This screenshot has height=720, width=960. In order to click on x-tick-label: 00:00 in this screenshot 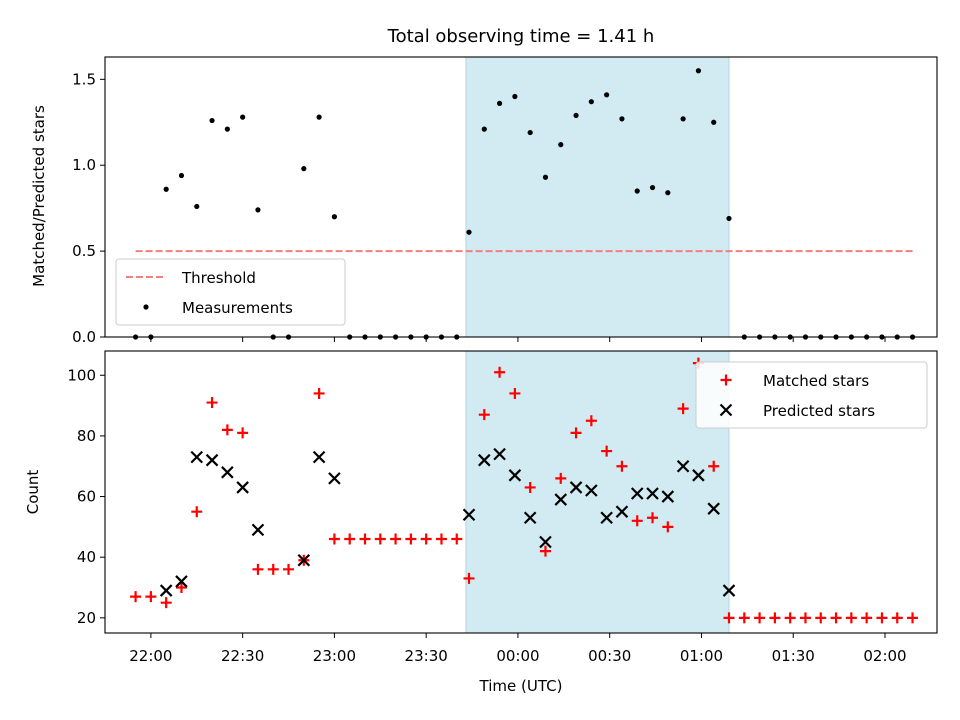, I will do `click(517, 656)`.